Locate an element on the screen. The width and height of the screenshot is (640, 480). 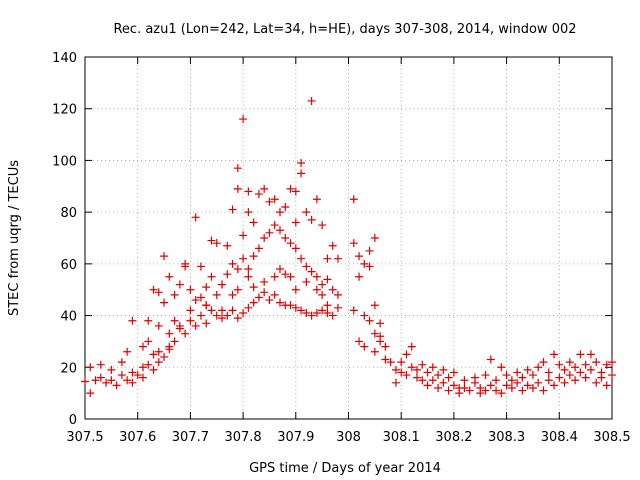
x-tick-label: 308.5 is located at coordinates (611, 437).